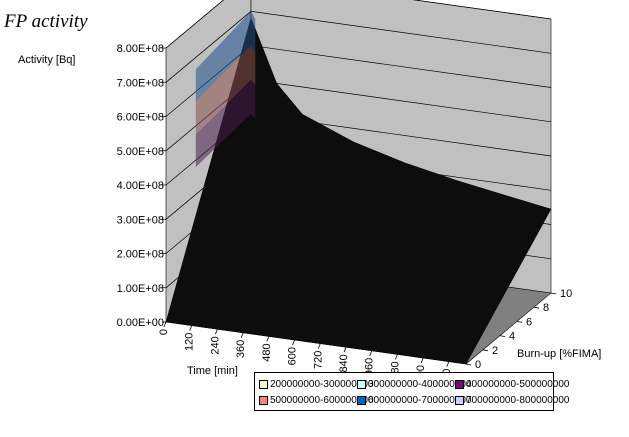  Describe the element at coordinates (566, 294) in the screenshot. I see `y-tick-label: 10` at that location.